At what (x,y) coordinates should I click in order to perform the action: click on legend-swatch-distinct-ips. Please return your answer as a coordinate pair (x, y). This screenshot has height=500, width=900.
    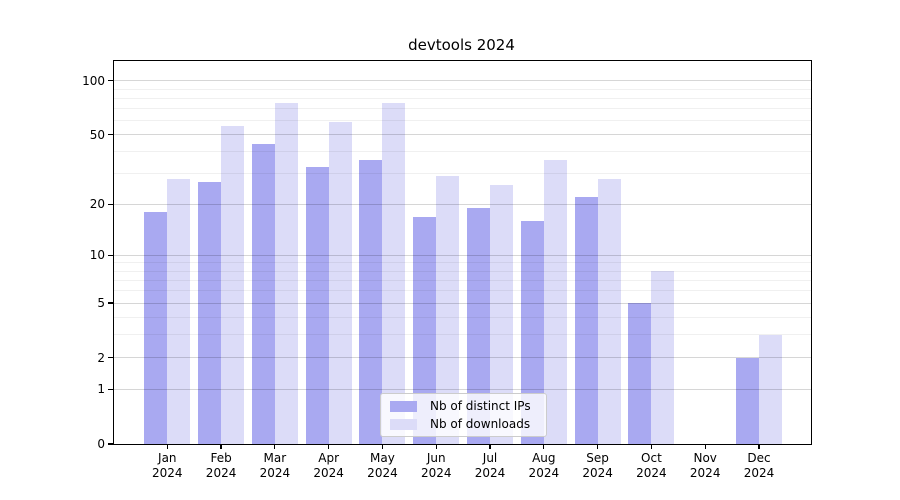
    Looking at the image, I should click on (403, 406).